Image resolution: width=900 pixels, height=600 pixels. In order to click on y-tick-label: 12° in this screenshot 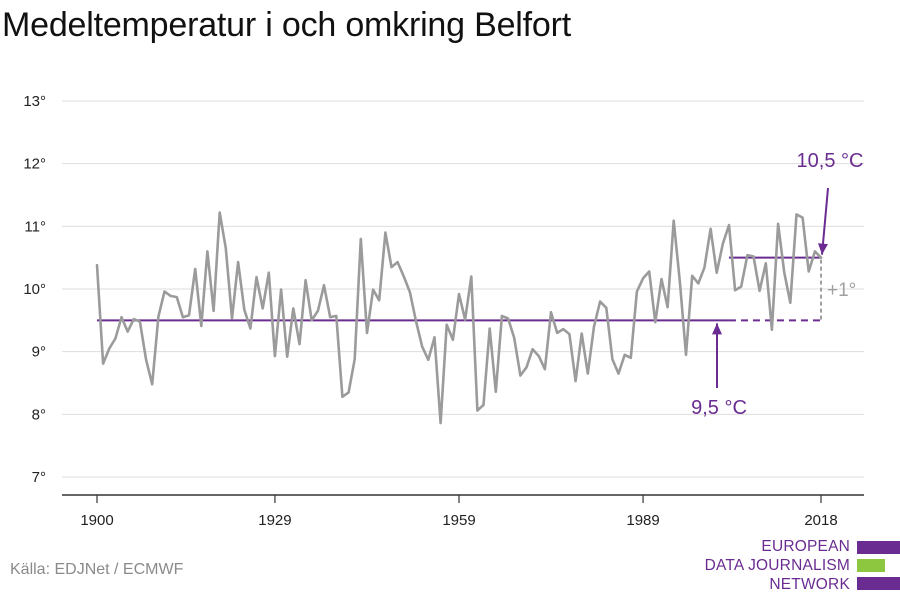, I will do `click(34, 164)`.